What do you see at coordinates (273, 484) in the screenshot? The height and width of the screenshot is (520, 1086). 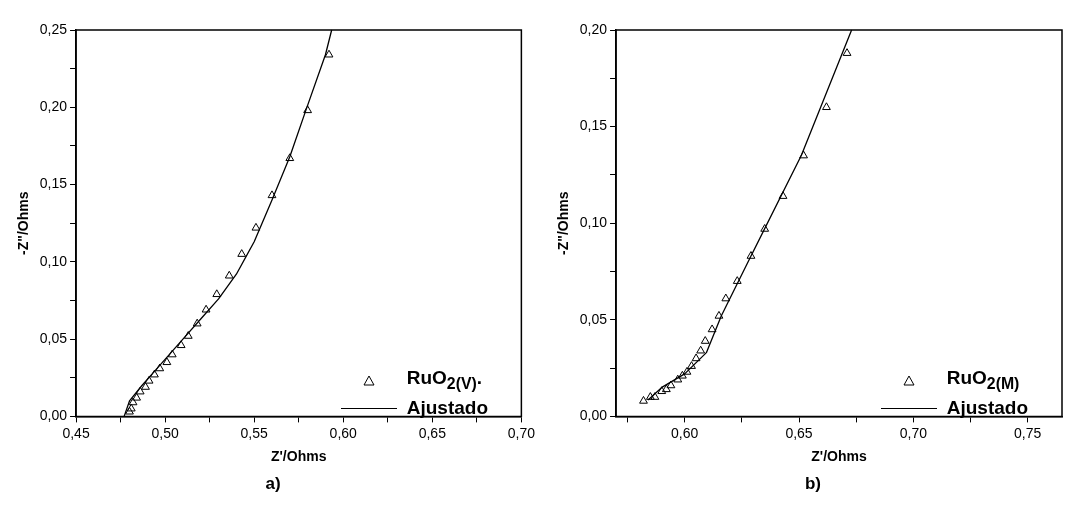 I see `text: a)` at bounding box center [273, 484].